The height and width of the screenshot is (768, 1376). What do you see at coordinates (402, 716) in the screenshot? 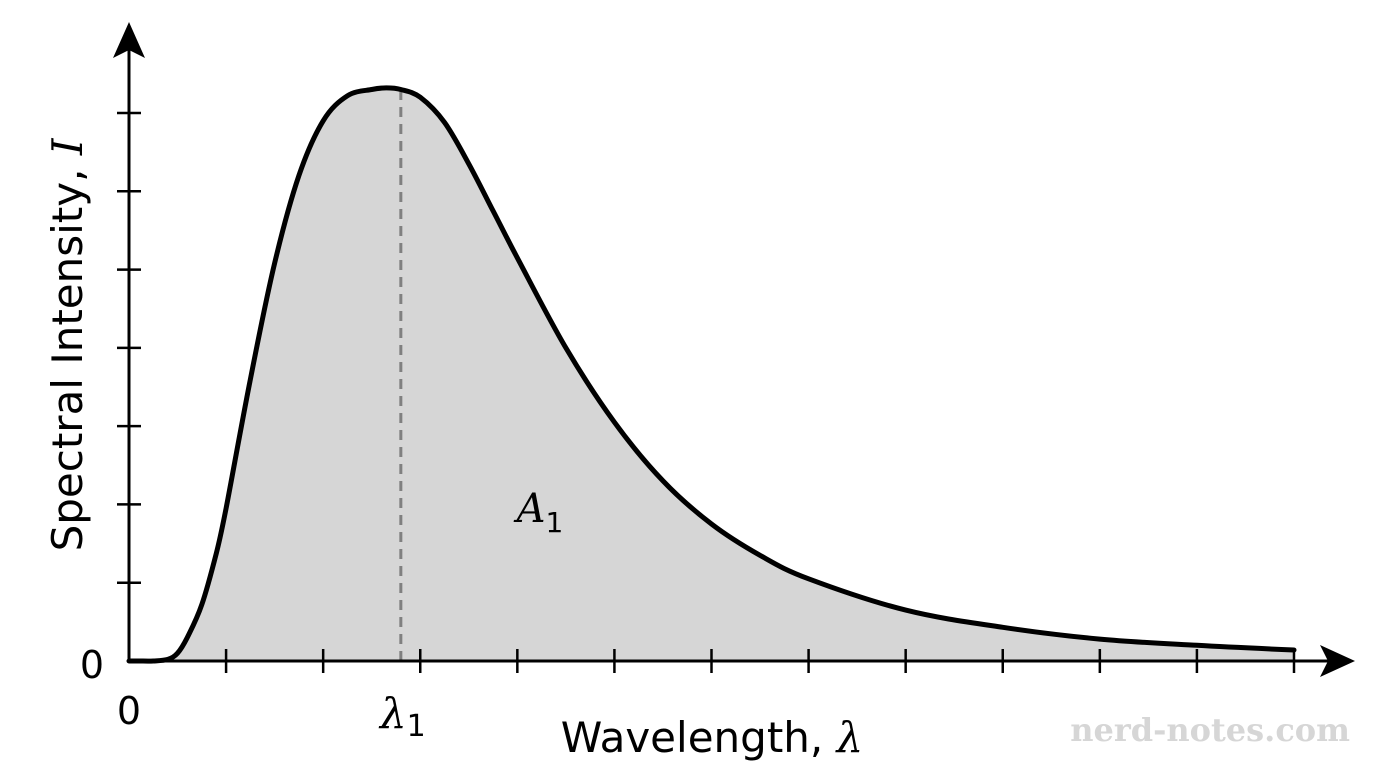
I see `peak-wavelength-label: λ1` at bounding box center [402, 716].